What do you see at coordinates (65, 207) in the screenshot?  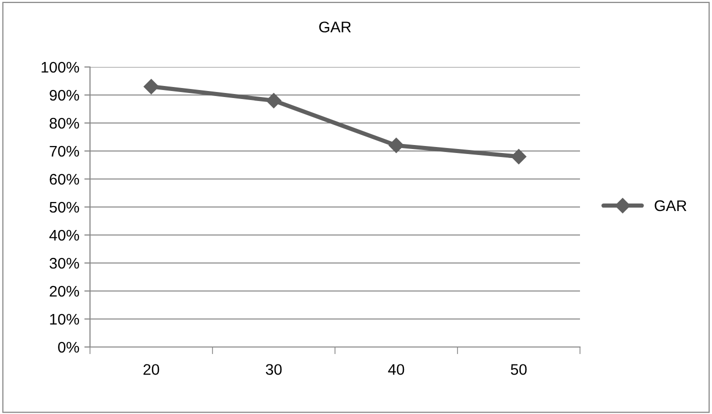 I see `y-tick-label: 50%` at bounding box center [65, 207].